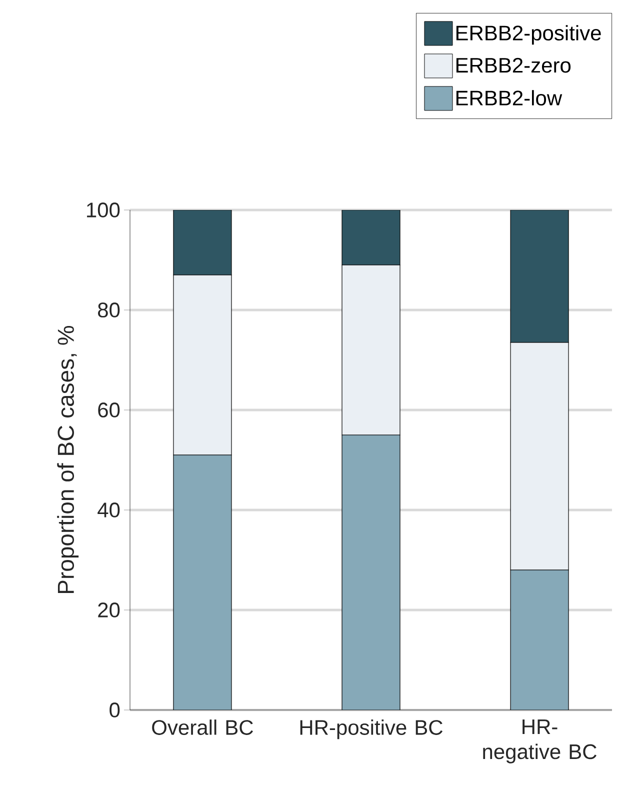 This screenshot has height=789, width=636. I want to click on y-tick-label: 80, so click(109, 310).